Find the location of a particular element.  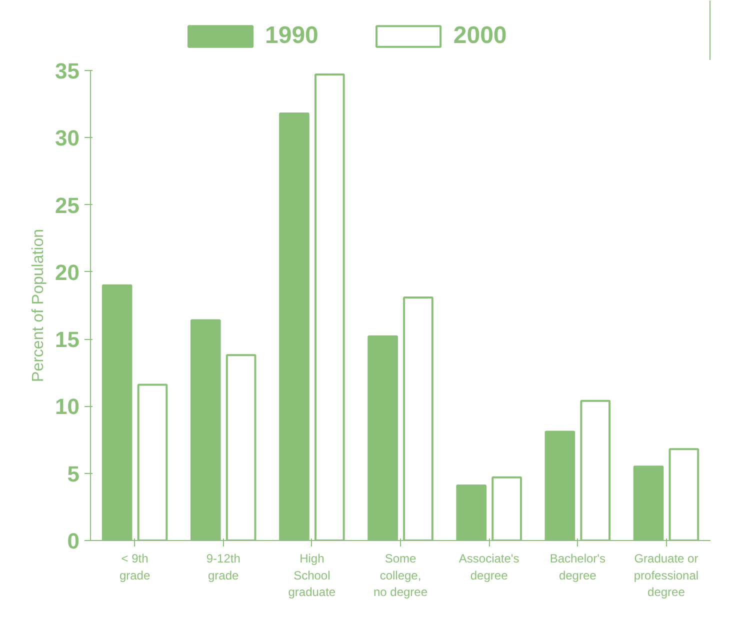

x-tick-label: < 9th grade is located at coordinates (134, 567).